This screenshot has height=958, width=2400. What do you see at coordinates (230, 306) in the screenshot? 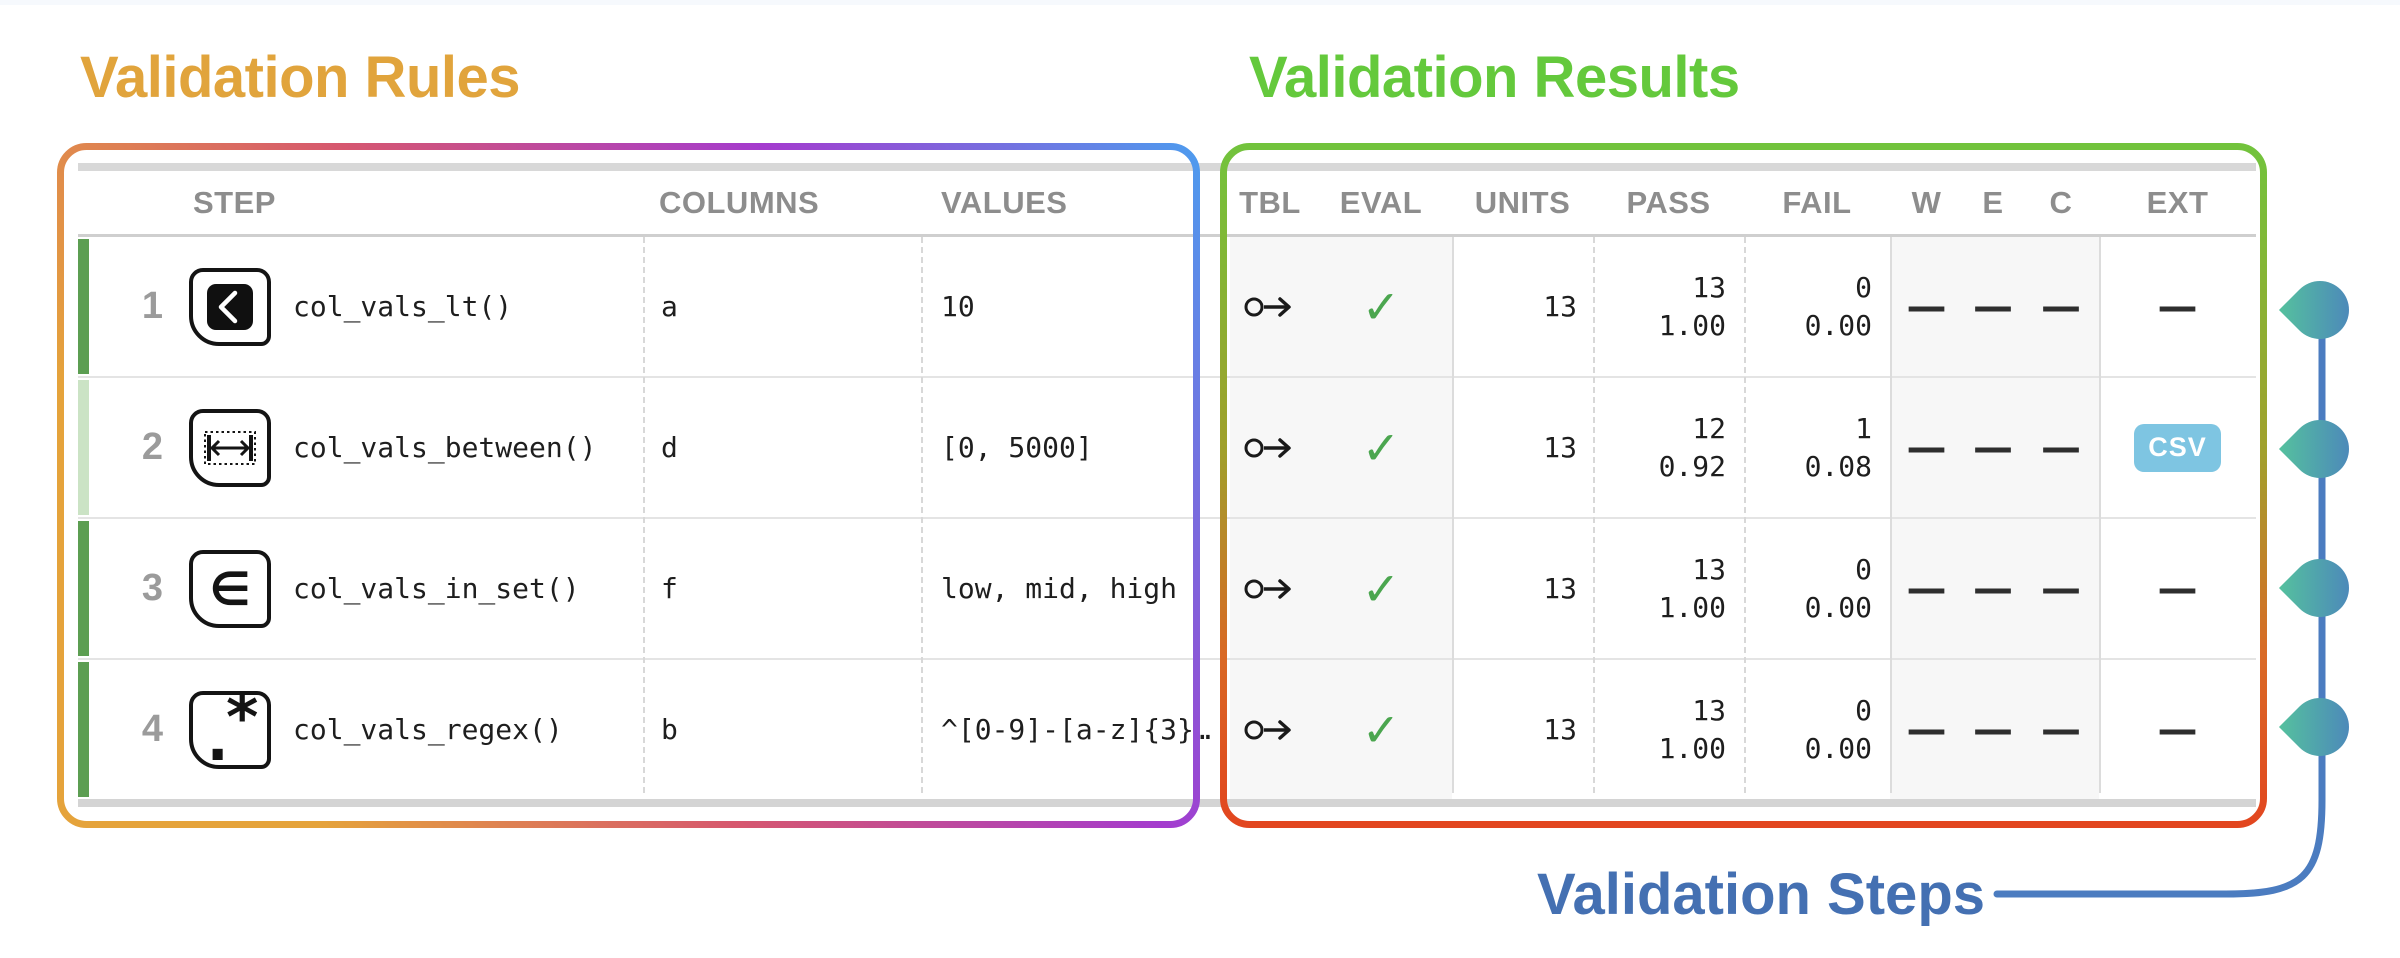
I see `less-than-icon` at bounding box center [230, 306].